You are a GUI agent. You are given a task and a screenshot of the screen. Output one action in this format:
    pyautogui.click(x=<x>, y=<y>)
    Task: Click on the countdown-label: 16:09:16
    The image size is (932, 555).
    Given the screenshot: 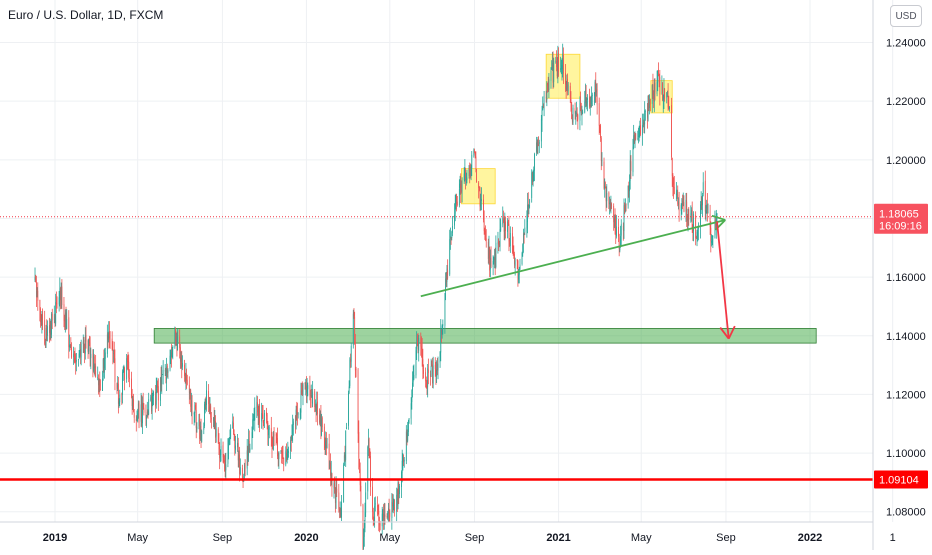 What is the action you would take?
    pyautogui.click(x=900, y=227)
    